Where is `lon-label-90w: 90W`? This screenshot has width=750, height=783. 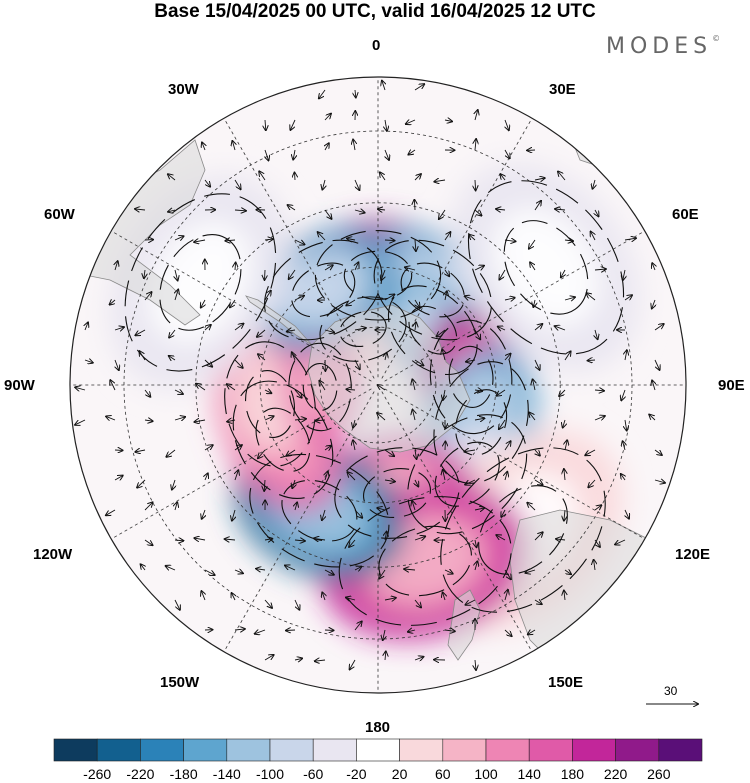 lon-label-90w: 90W is located at coordinates (19, 385).